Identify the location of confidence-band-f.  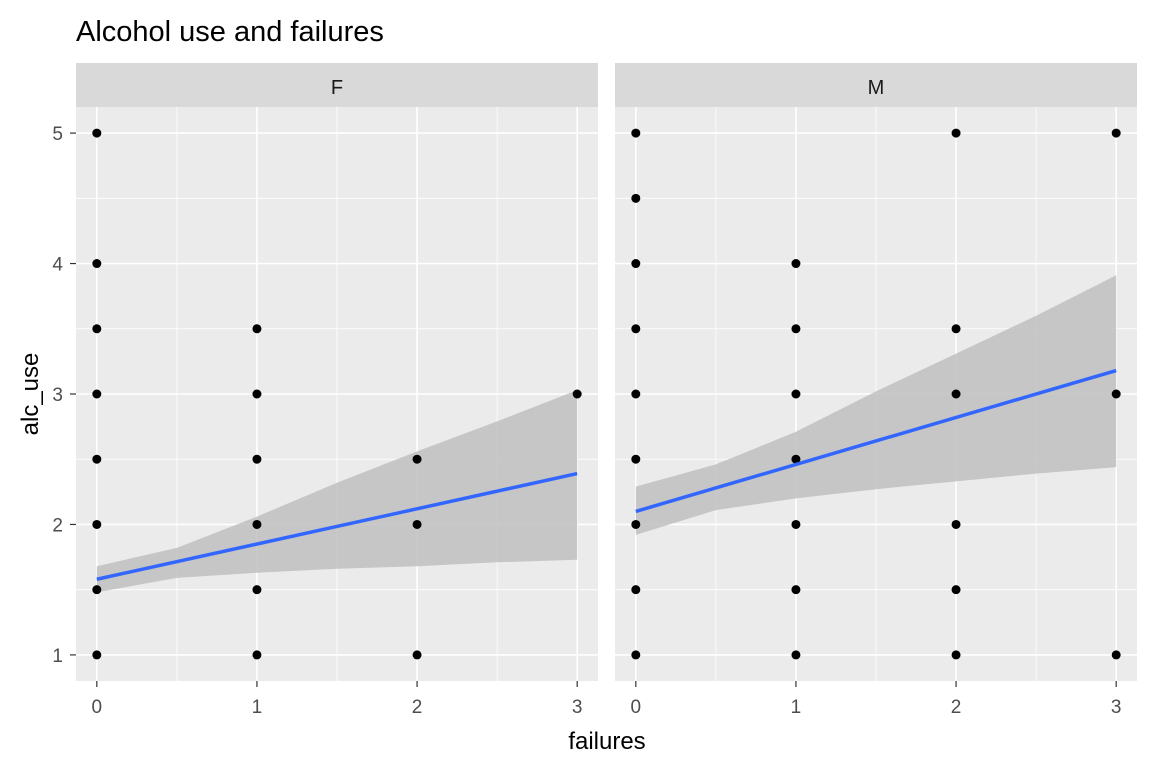
(337, 491).